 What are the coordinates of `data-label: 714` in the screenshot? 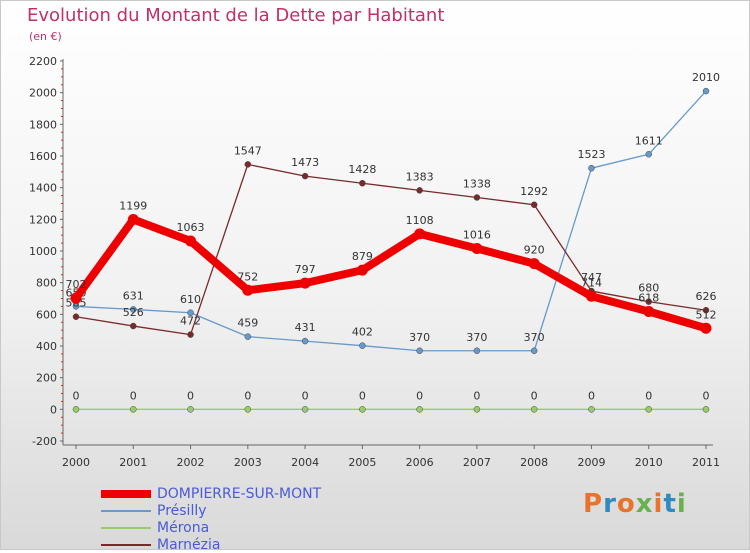 It's located at (591, 282).